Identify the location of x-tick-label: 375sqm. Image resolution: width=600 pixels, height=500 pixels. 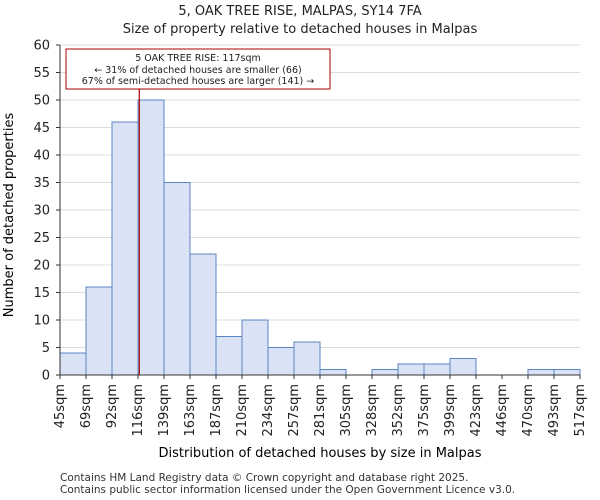
(424, 410).